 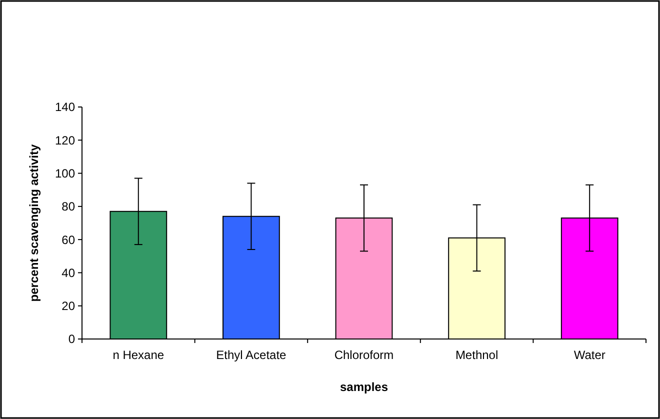 What do you see at coordinates (590, 355) in the screenshot?
I see `x-tick-label: Water` at bounding box center [590, 355].